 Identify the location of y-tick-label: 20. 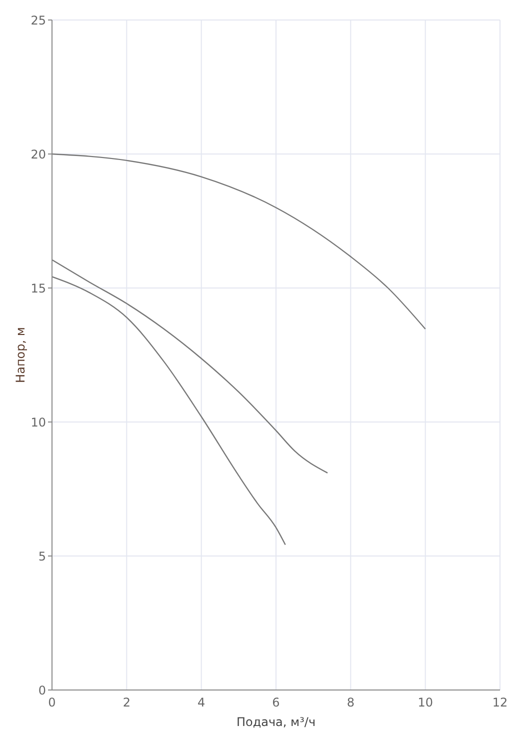
(38, 154).